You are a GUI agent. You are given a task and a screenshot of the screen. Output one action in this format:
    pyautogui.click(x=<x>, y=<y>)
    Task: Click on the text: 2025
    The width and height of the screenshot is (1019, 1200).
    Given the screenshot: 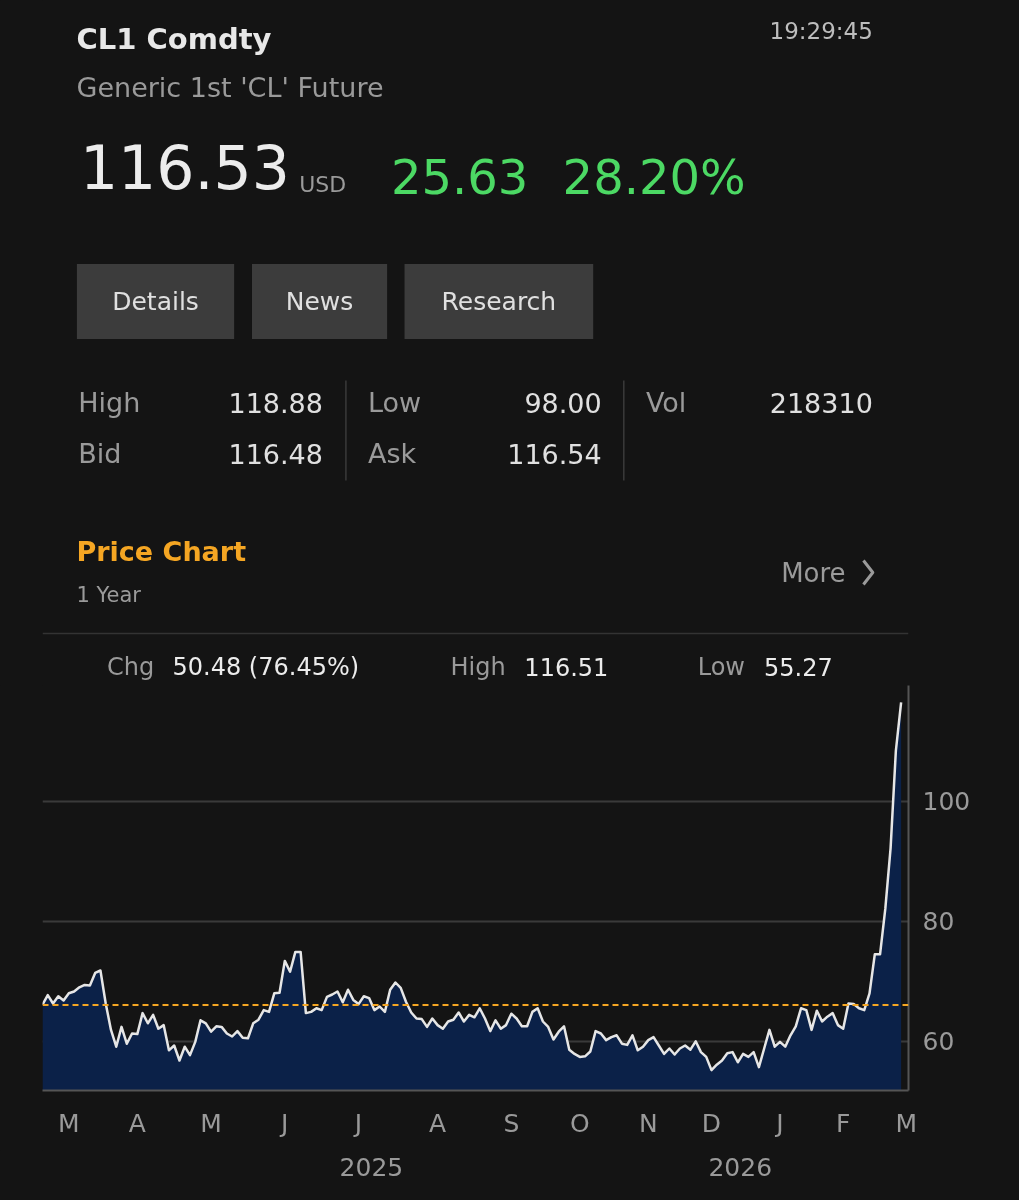 What is the action you would take?
    pyautogui.click(x=371, y=1167)
    